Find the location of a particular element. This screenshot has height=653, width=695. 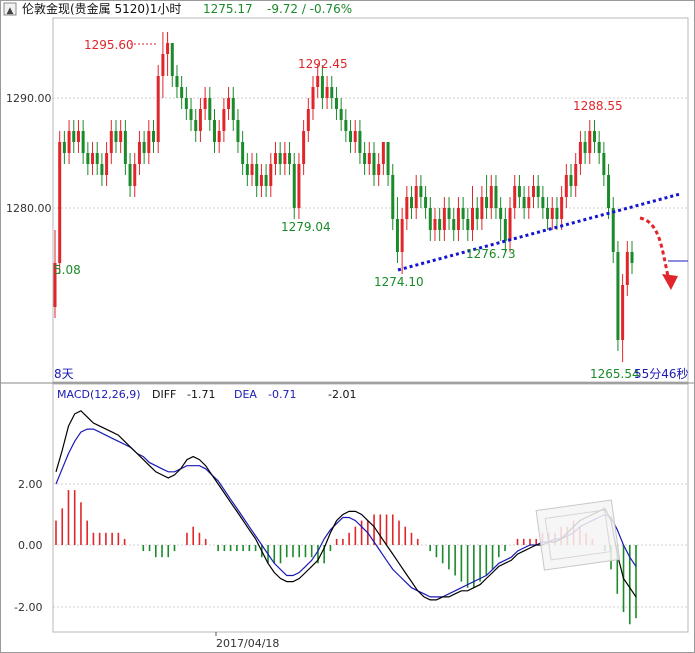

macd-dea-label: DEA is located at coordinates (245, 394).